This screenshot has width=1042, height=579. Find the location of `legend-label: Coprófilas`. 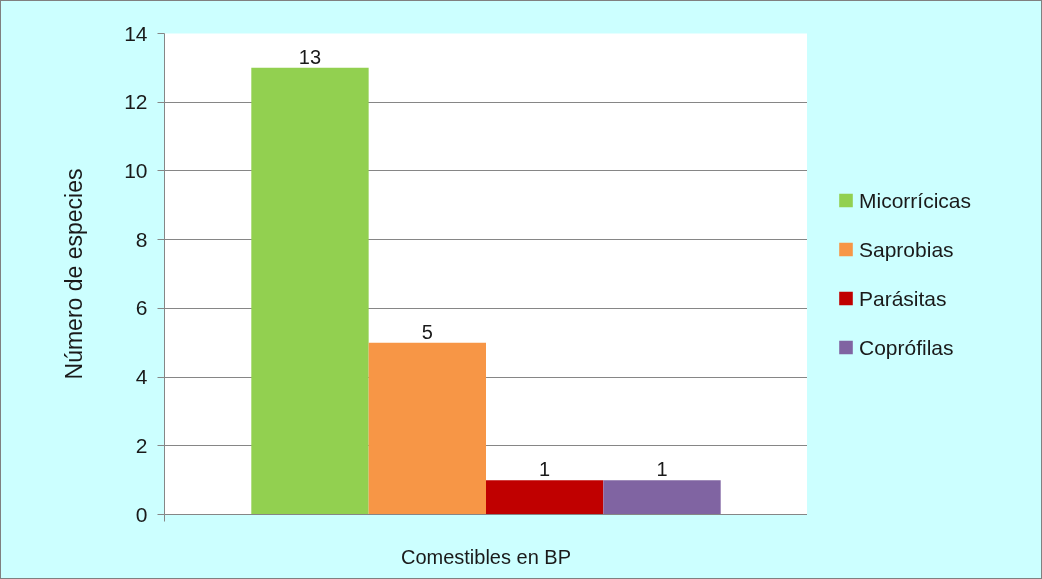

legend-label: Coprófilas is located at coordinates (906, 347).